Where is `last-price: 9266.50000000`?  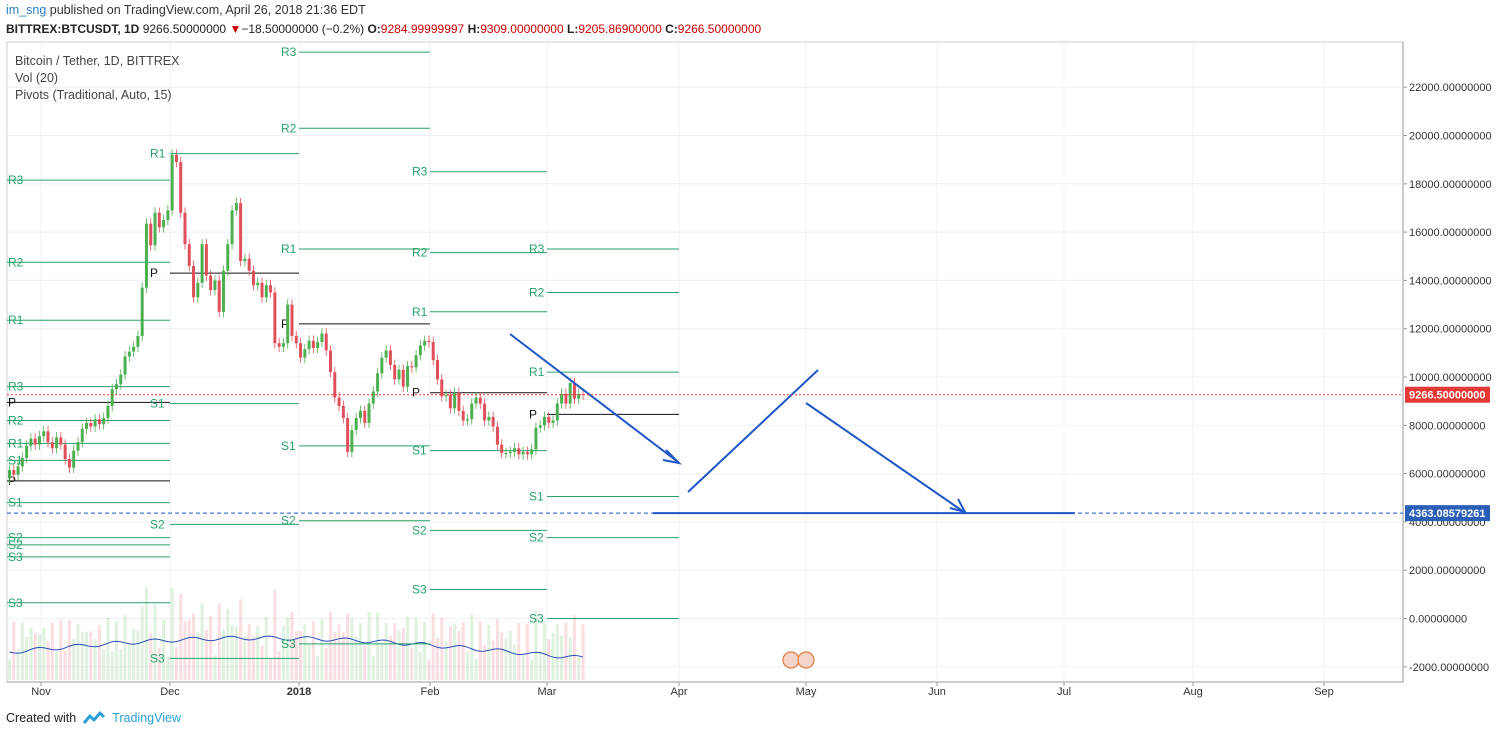 last-price: 9266.50000000 is located at coordinates (184, 29).